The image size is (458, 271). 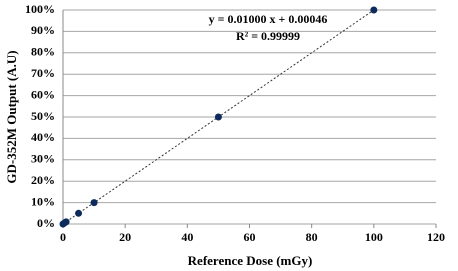 I want to click on y-tick-label: 0%, so click(x=46, y=223).